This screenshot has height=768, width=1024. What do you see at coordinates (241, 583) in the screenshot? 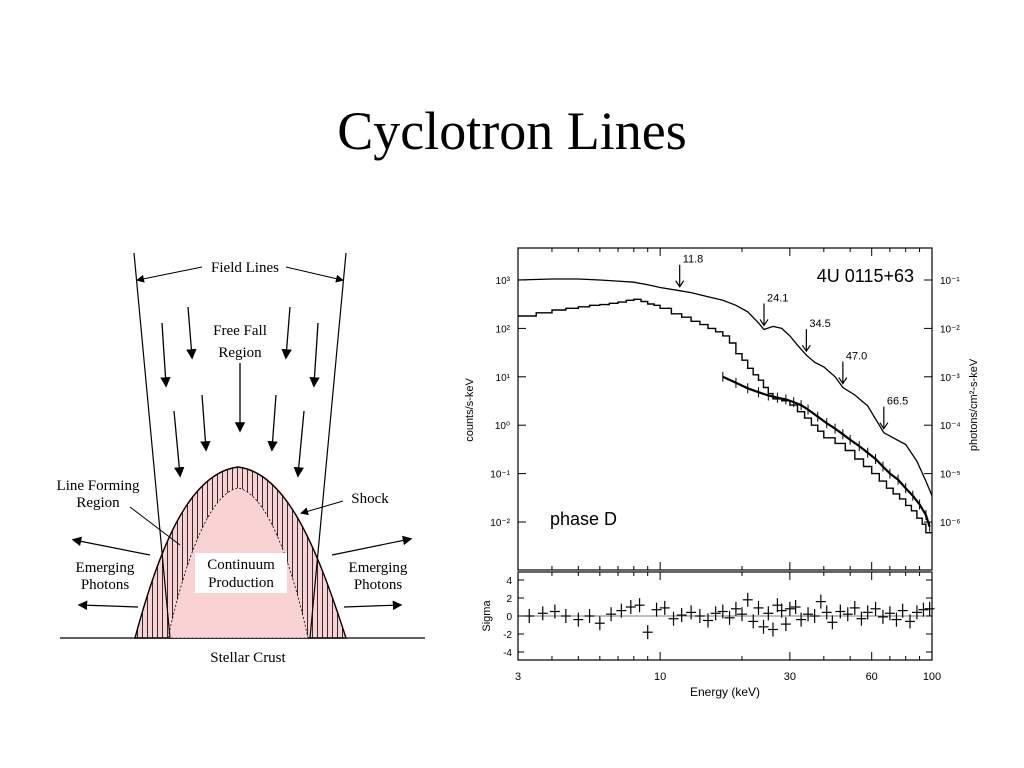
I see `continuum-label-2: Production` at bounding box center [241, 583].